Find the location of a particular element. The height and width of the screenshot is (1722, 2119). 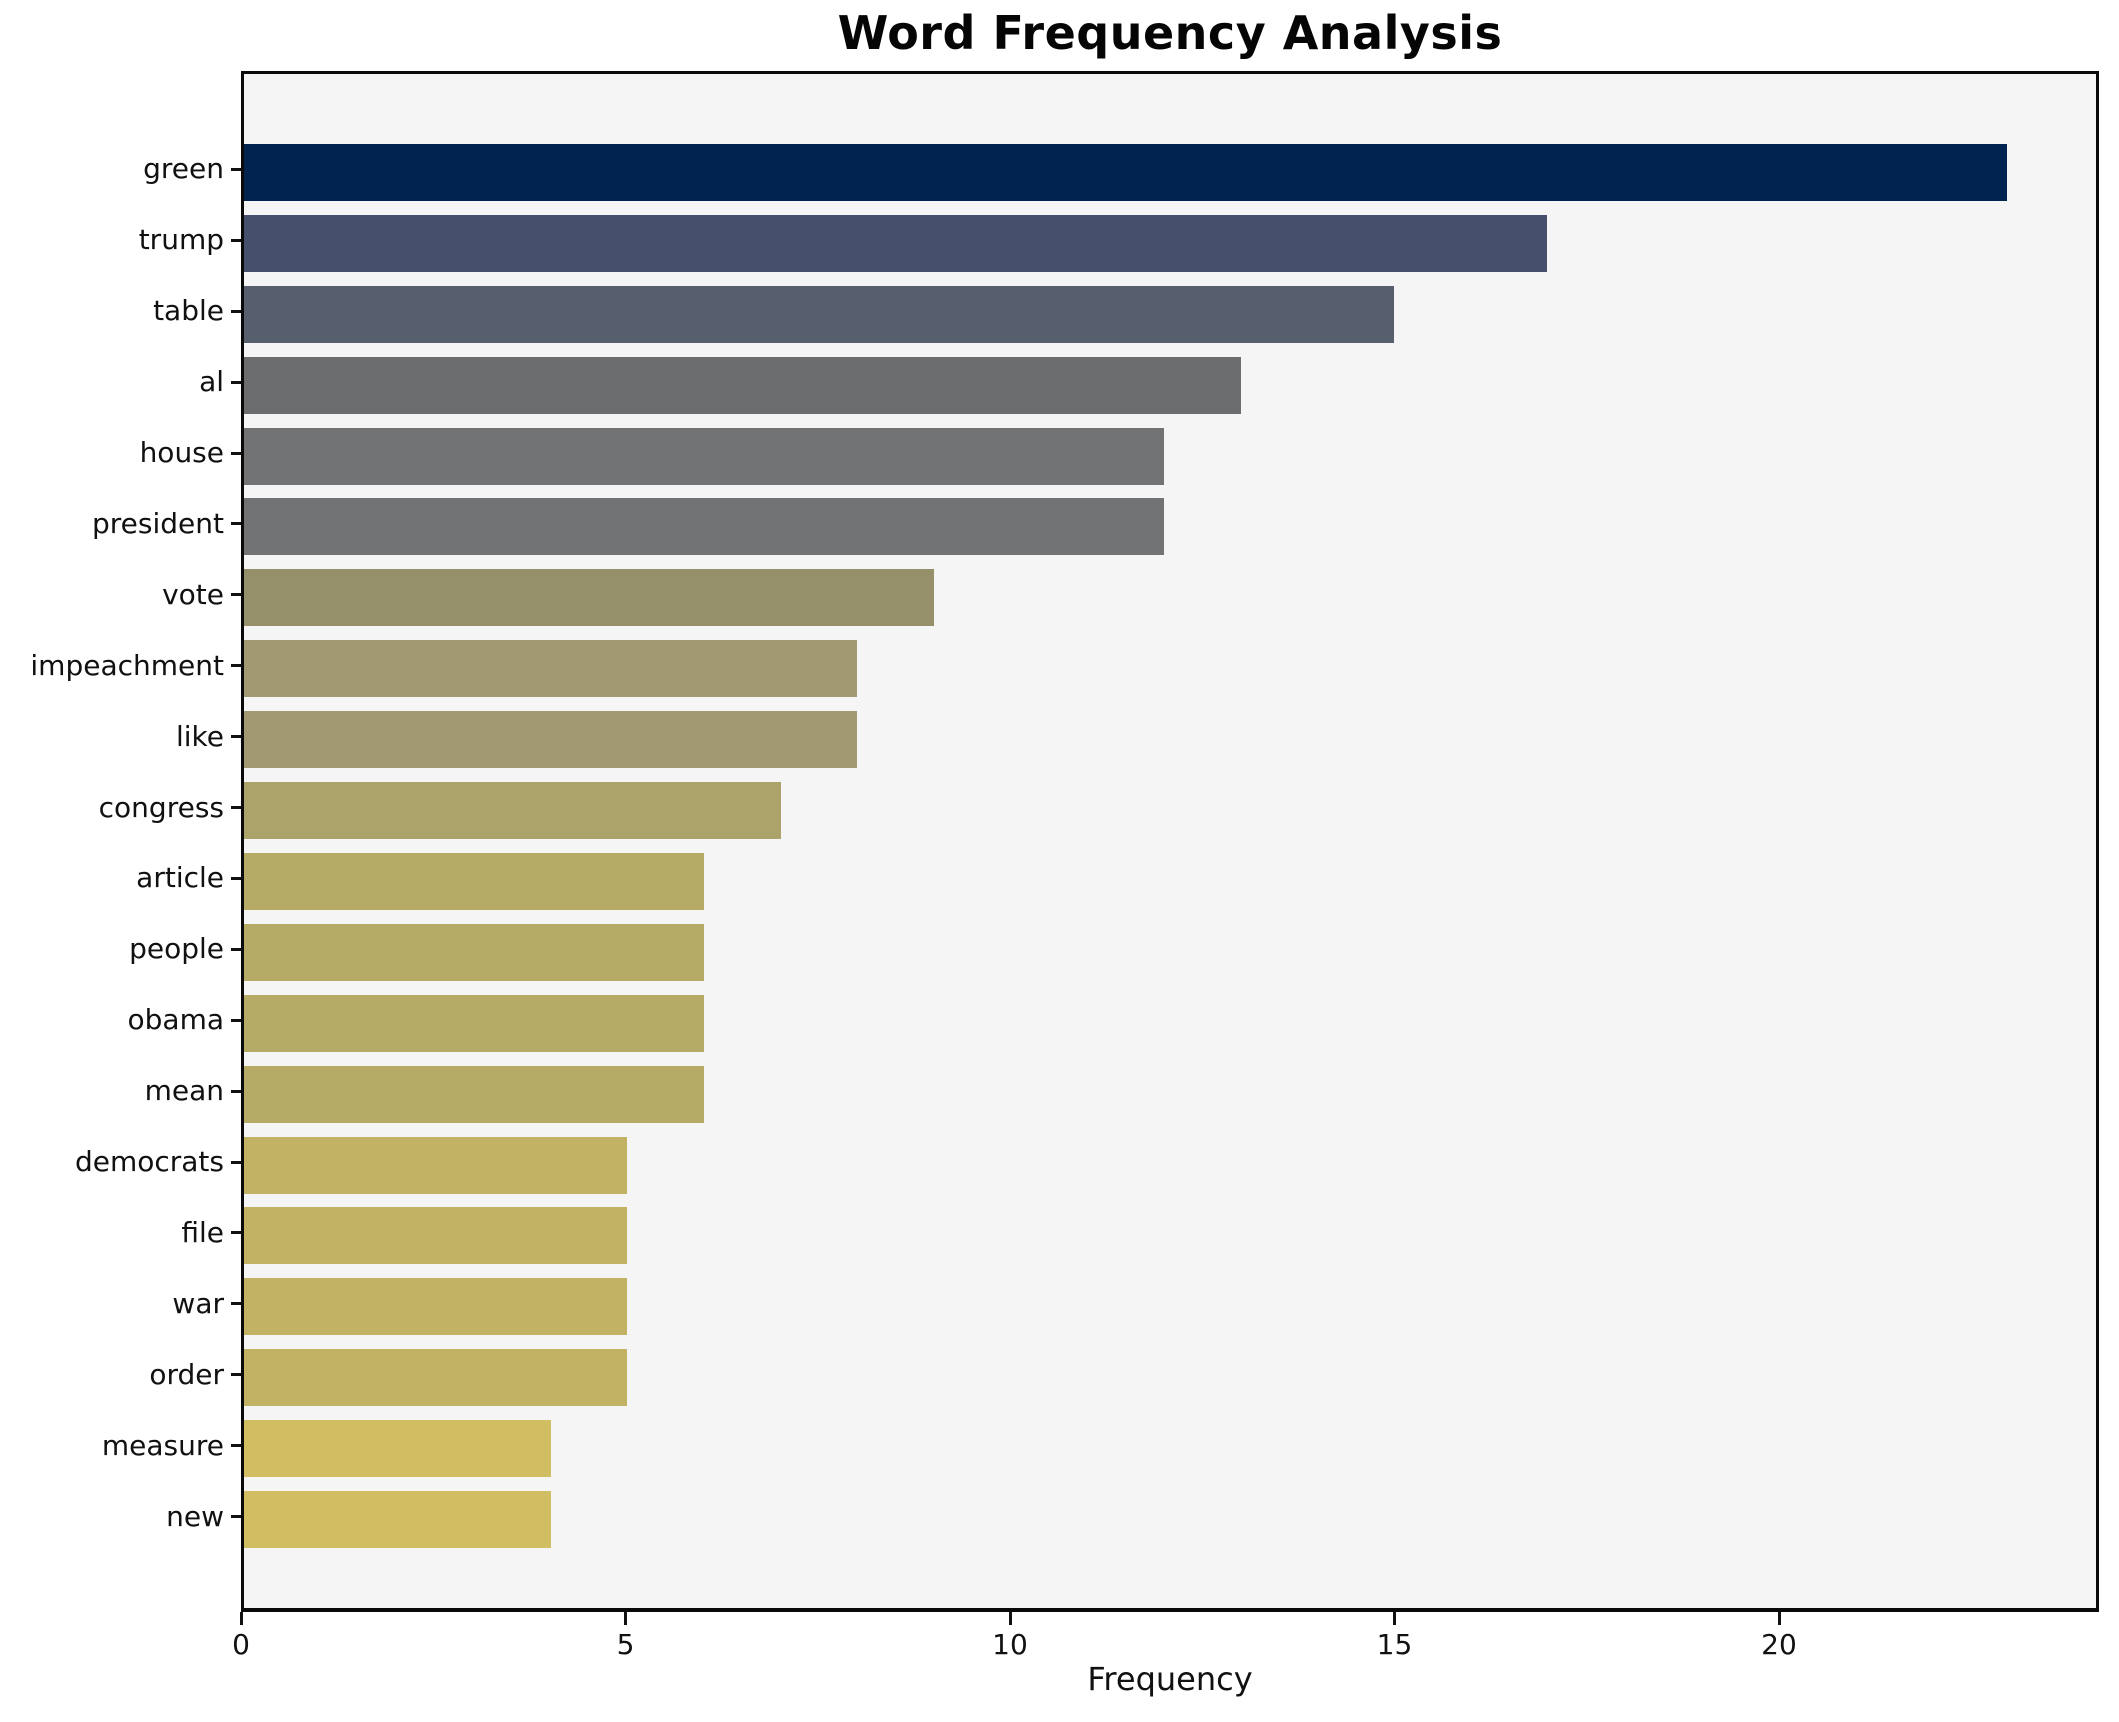

x-tick-label-15: 15 is located at coordinates (1394, 1644).